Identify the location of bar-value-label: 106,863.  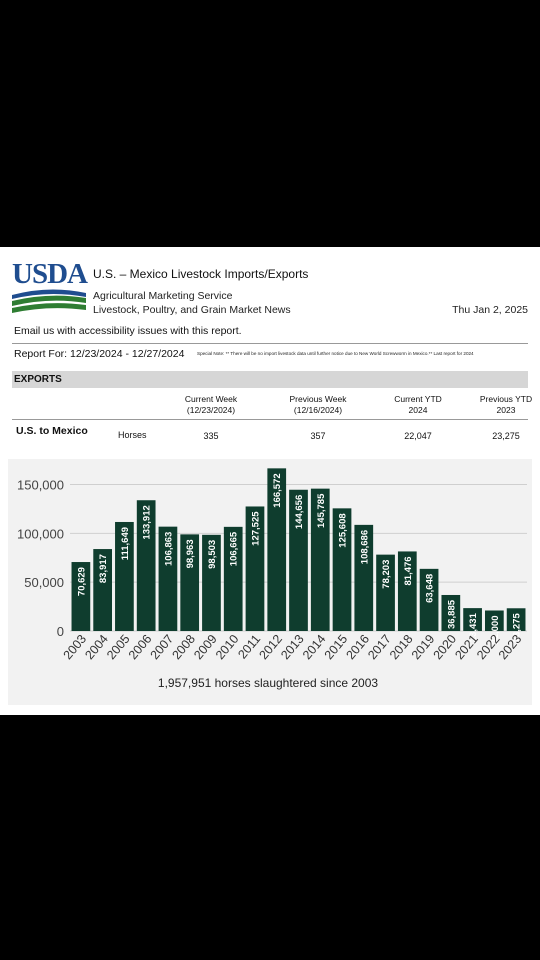
(168, 549).